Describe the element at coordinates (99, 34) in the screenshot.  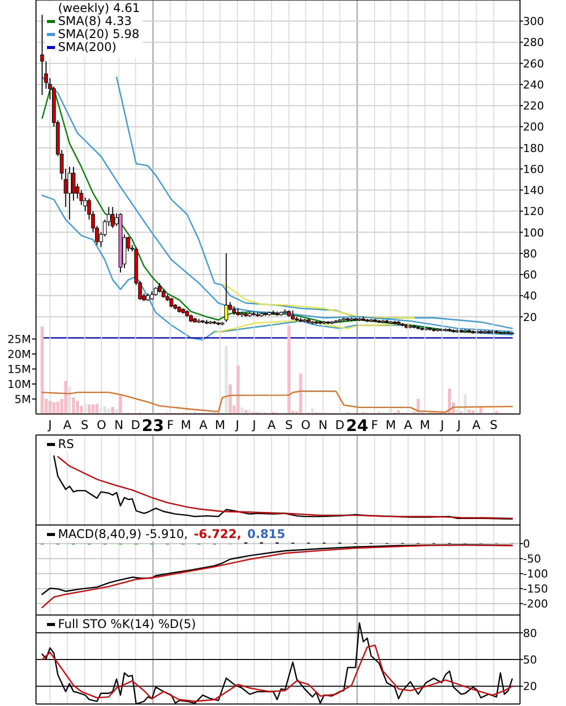
I see `legend-label: SMA(20) 5.98` at that location.